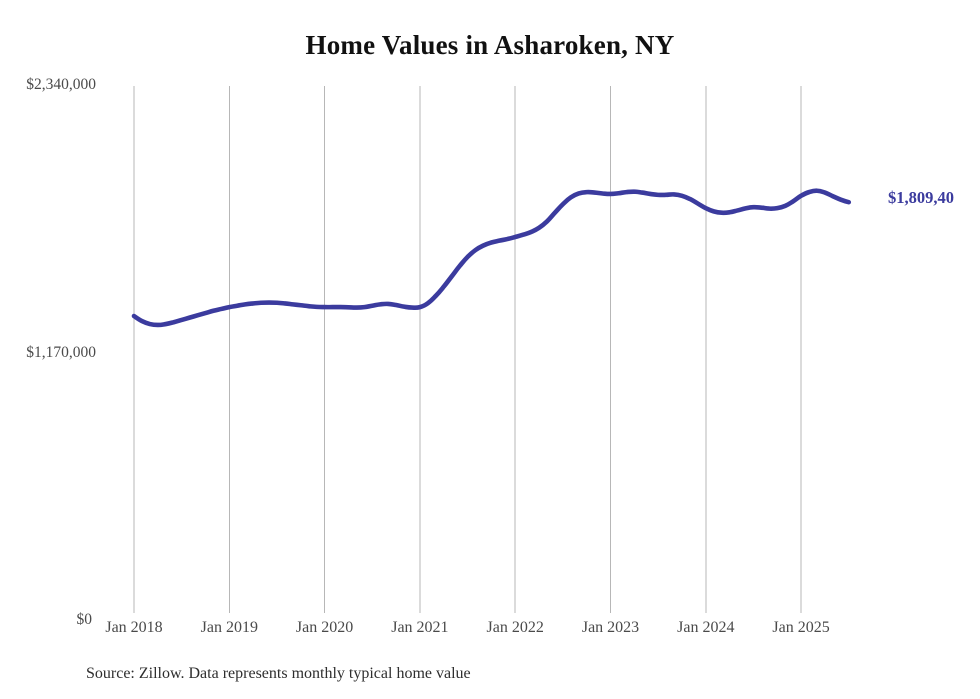 The width and height of the screenshot is (980, 699). Describe the element at coordinates (61, 352) in the screenshot. I see `y-axis-label-mid: $1,170,000` at that location.